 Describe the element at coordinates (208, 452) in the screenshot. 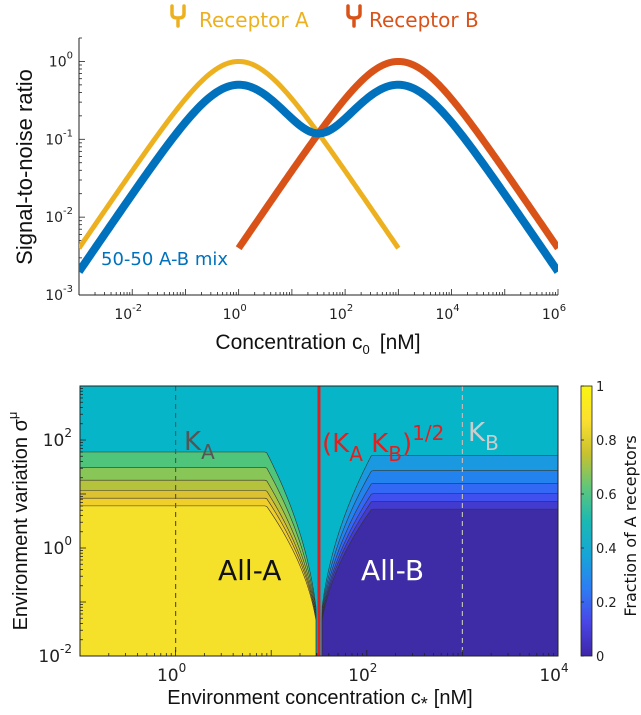

I see `ka-label-sub: A` at that location.